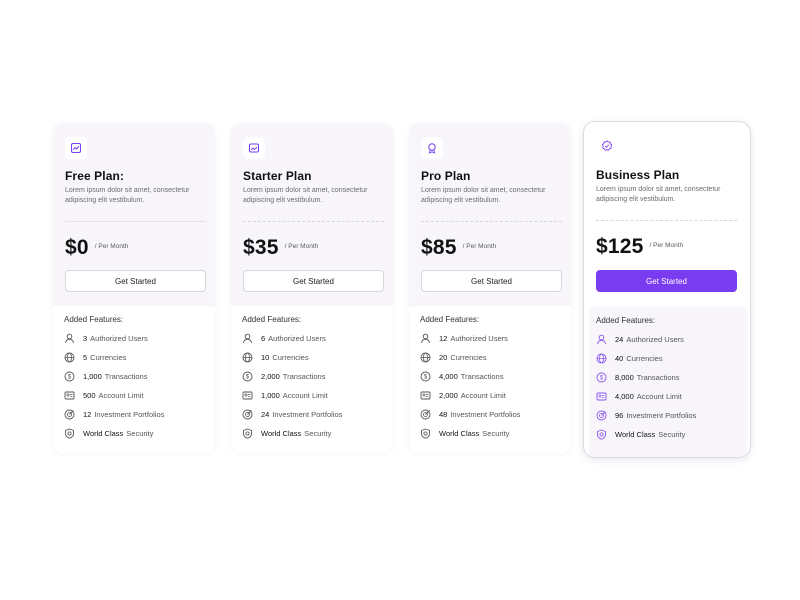 The height and width of the screenshot is (600, 800). Describe the element at coordinates (432, 148) in the screenshot. I see `award-icon` at that location.